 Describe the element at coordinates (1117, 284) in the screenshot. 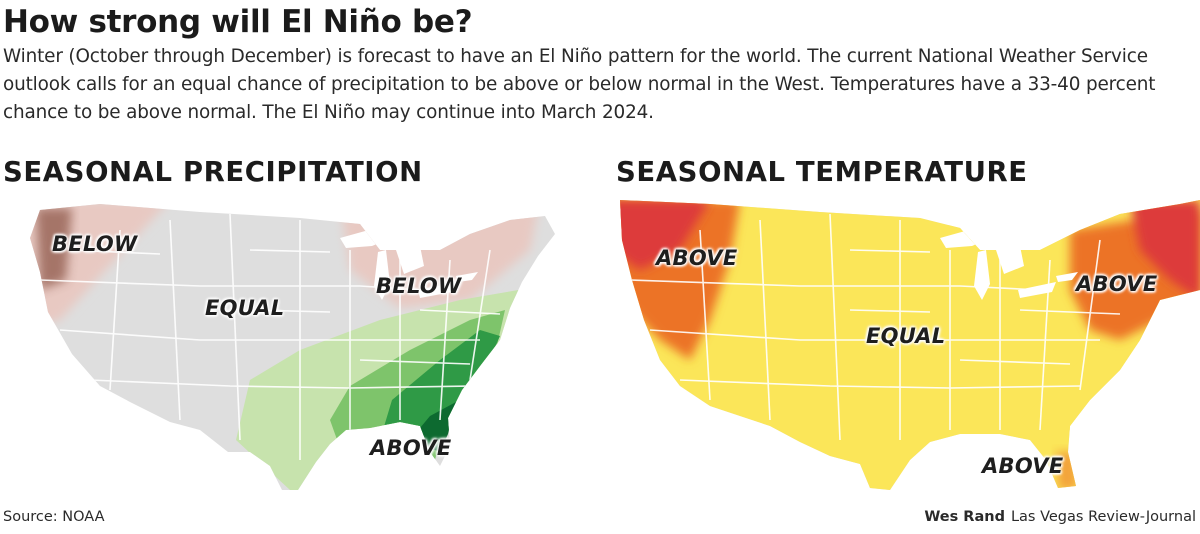

I see `temp-label-northeast: ABOVE` at that location.